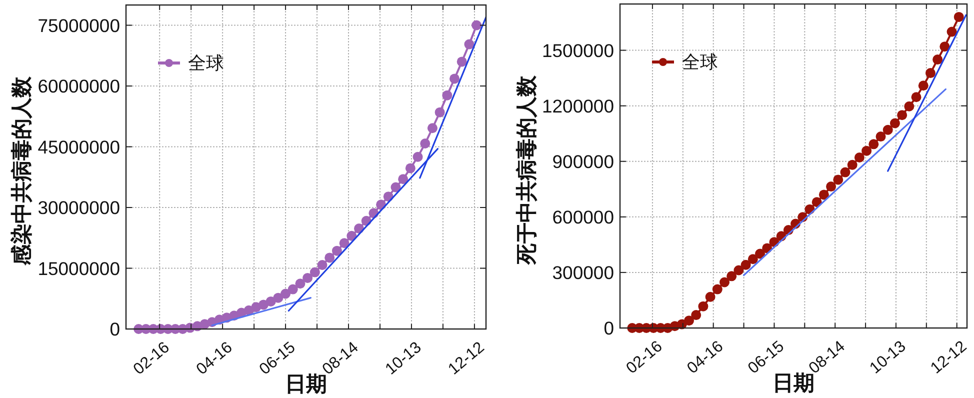 Image resolution: width=974 pixels, height=398 pixels. What do you see at coordinates (526, 170) in the screenshot?
I see `y-axis-title: 死于中共病毒的人数` at bounding box center [526, 170].